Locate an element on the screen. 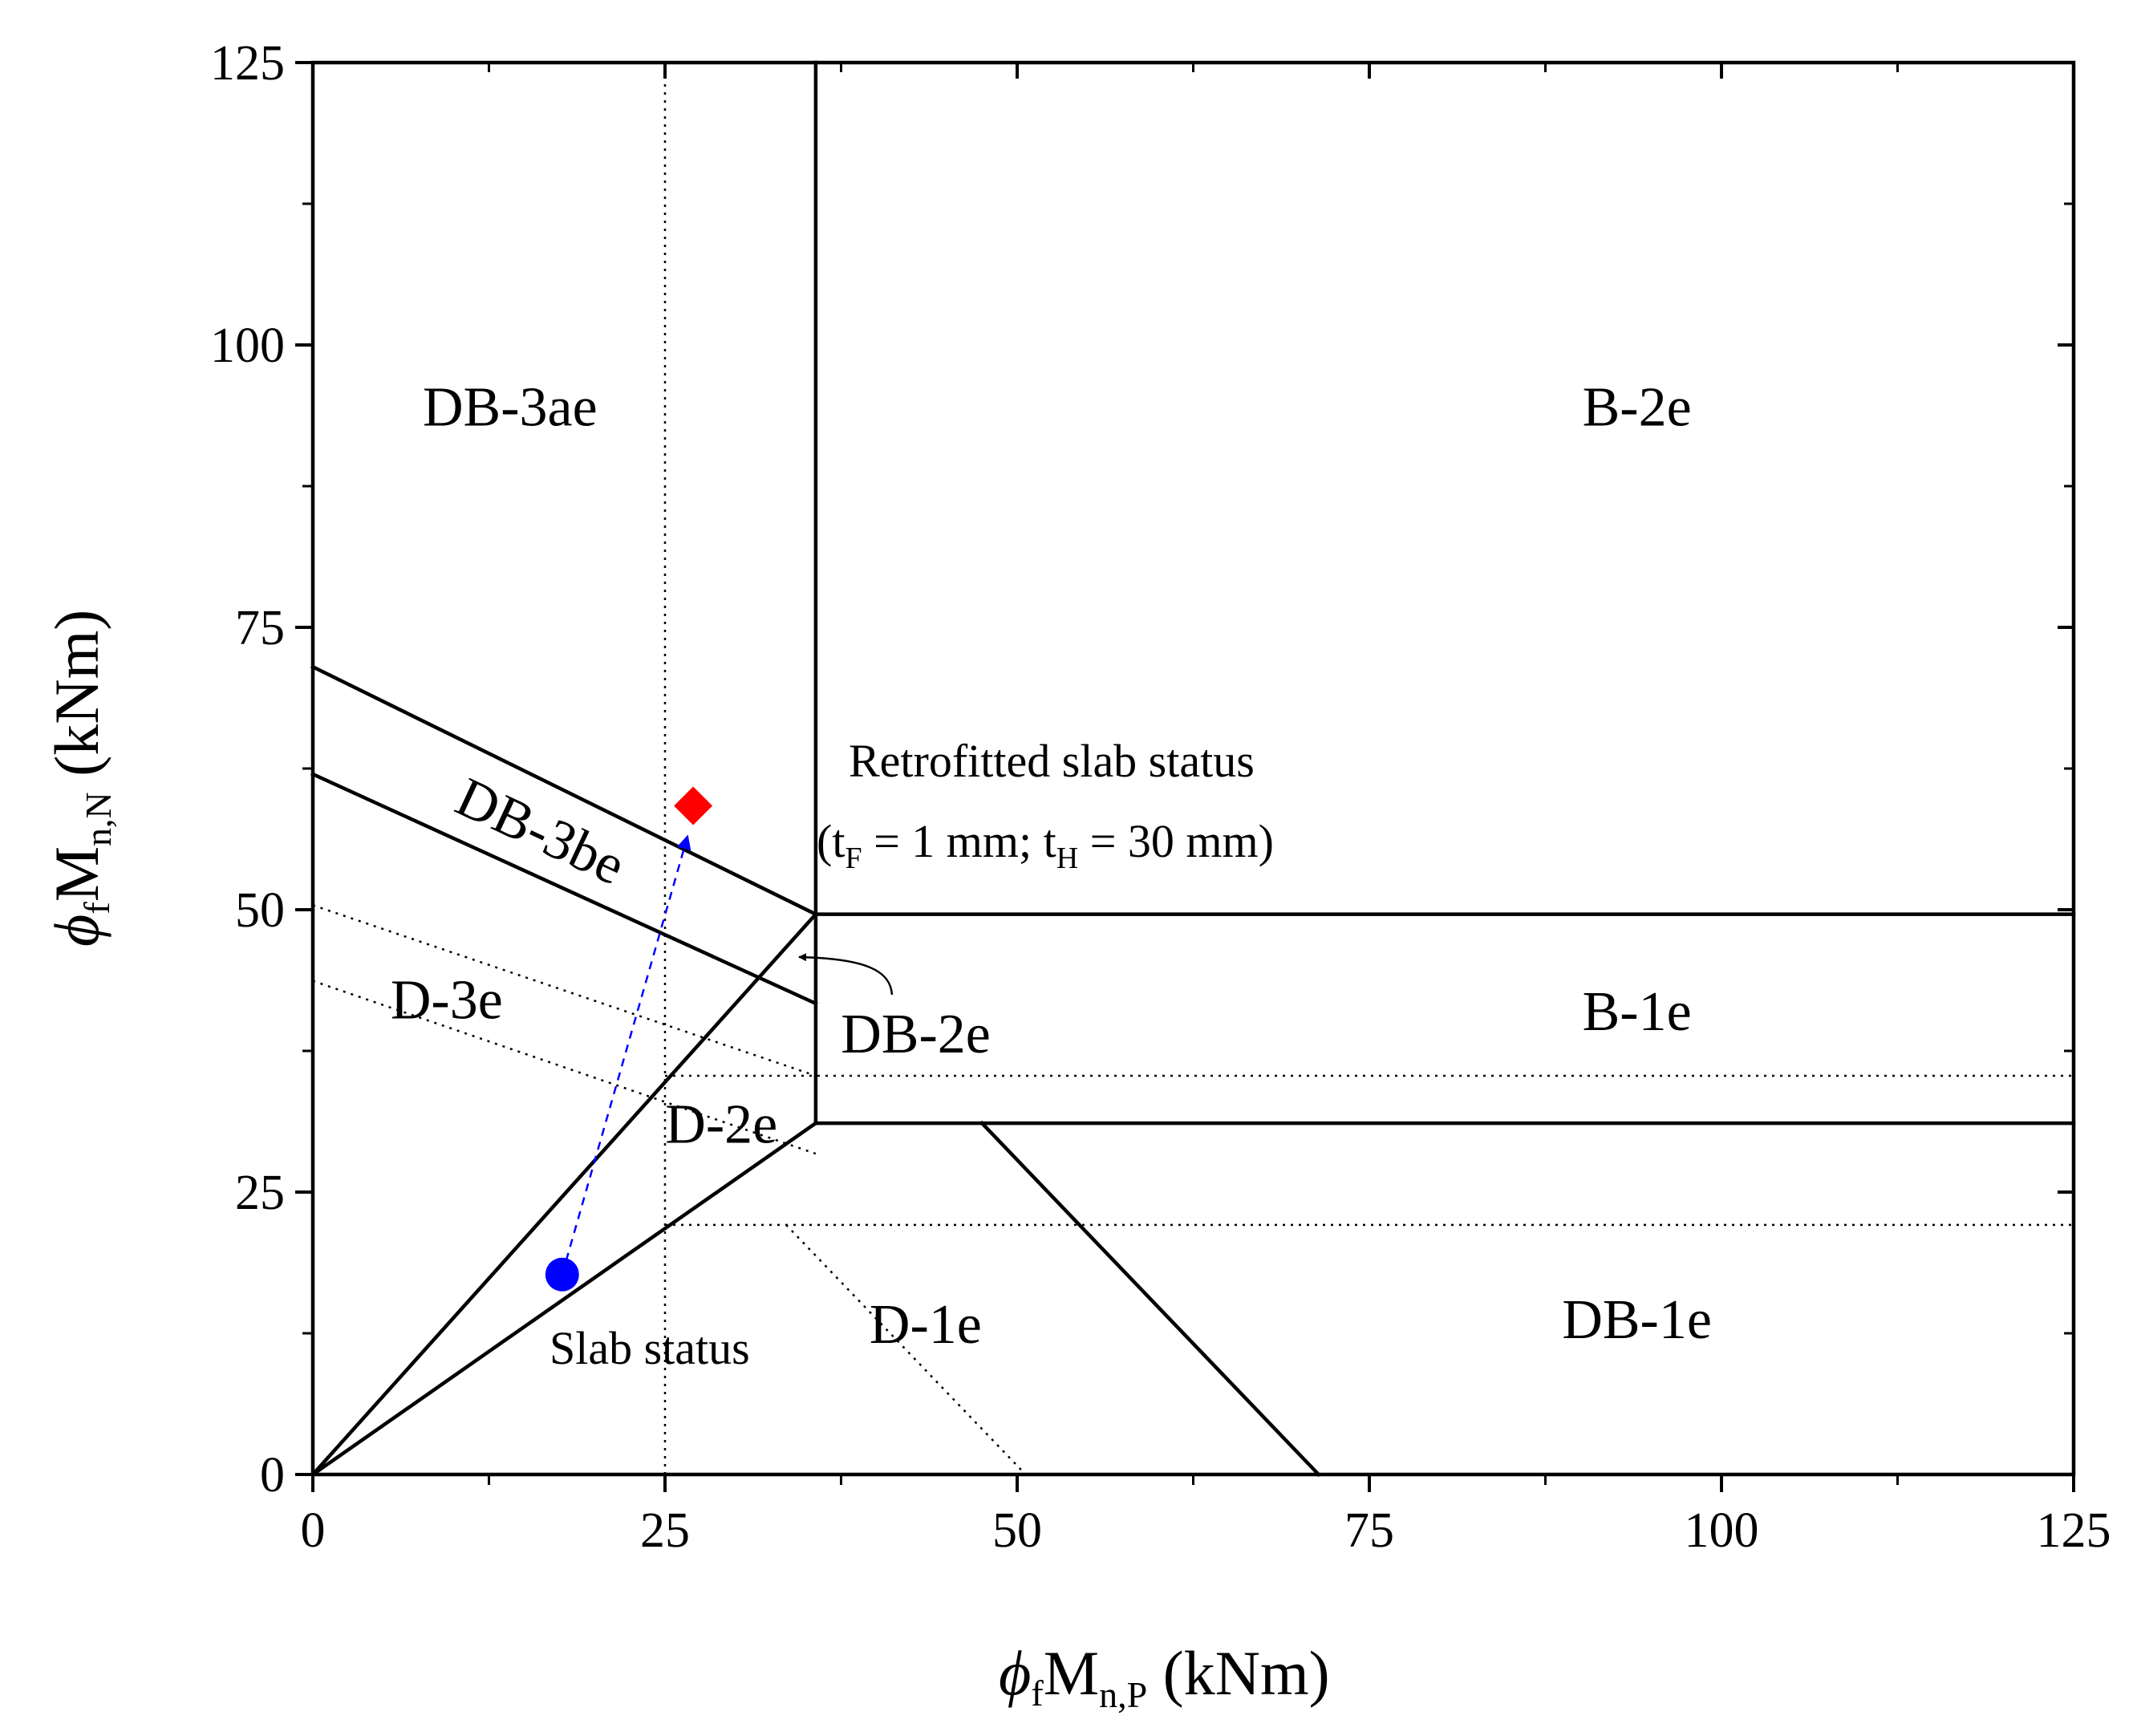  x-tick-label: 50 is located at coordinates (1017, 1531).